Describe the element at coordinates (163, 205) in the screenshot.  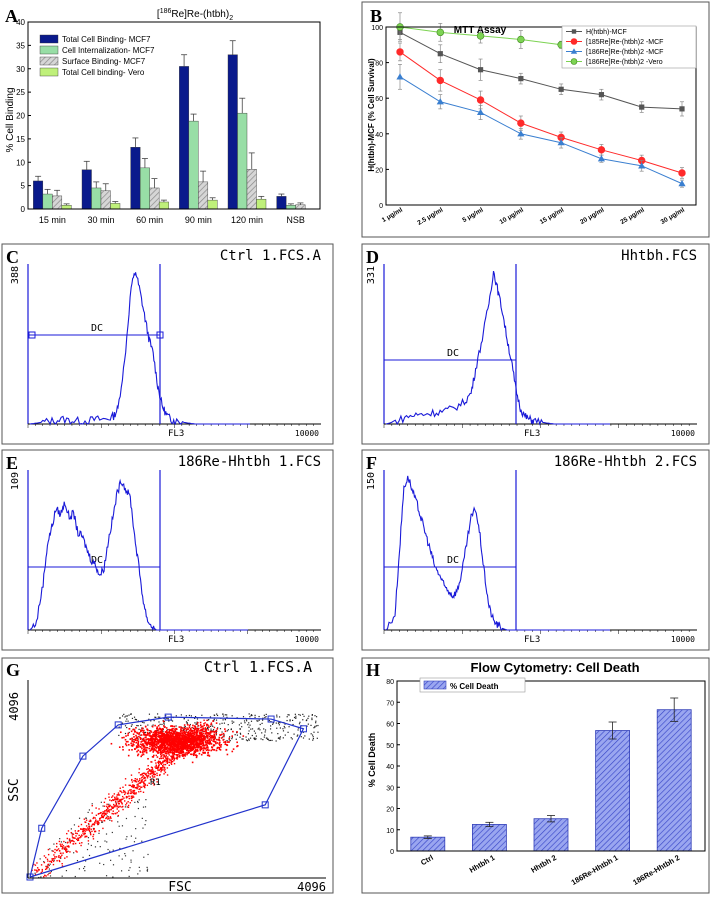
I see `bar` at that location.